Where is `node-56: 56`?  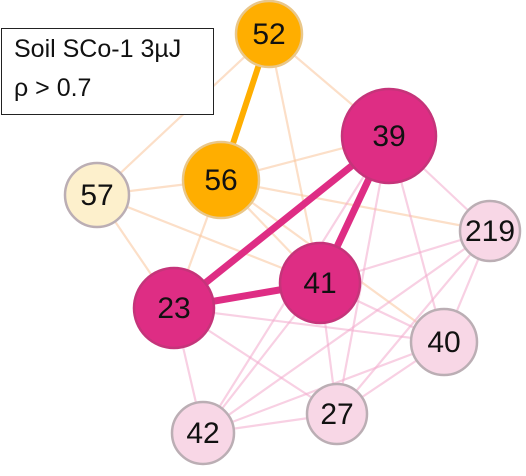 node-56: 56 is located at coordinates (221, 180).